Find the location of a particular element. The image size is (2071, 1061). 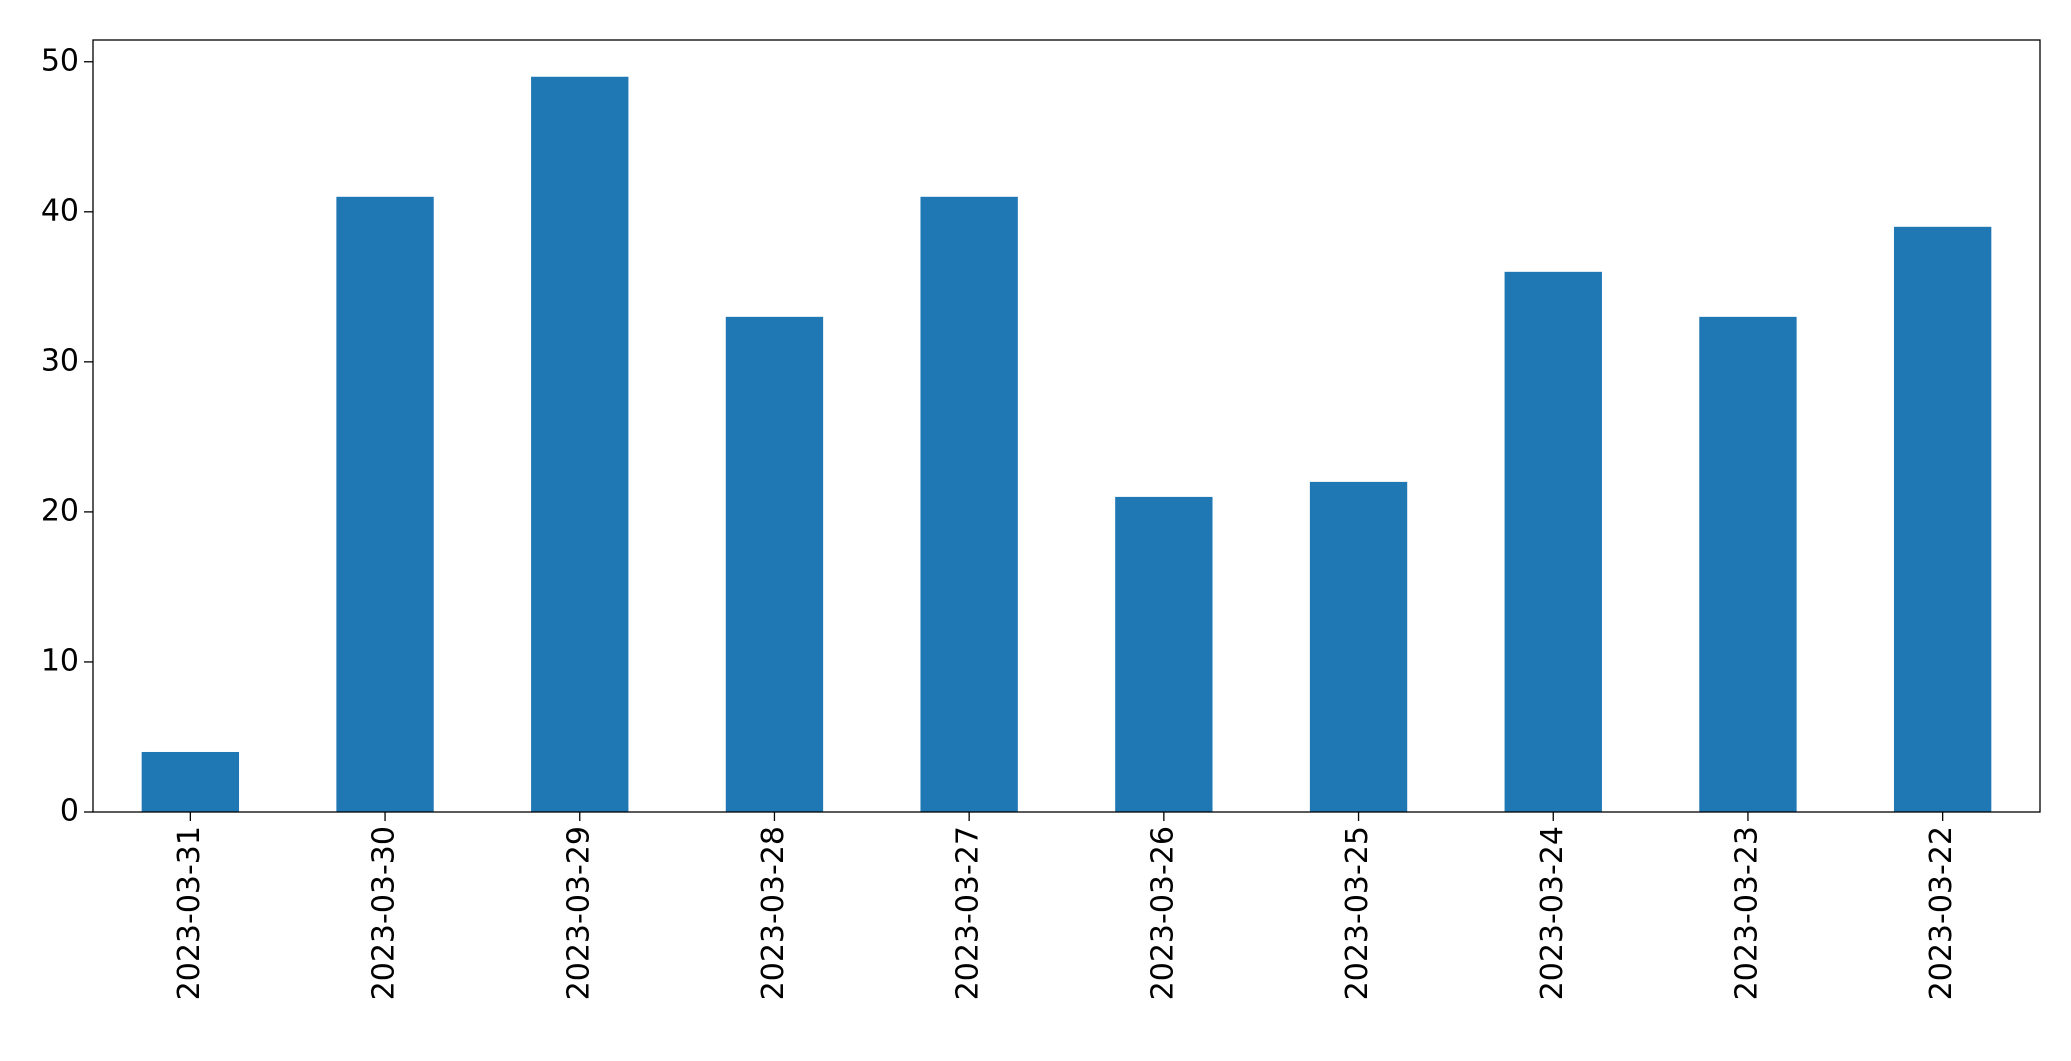

y-tick-label: 0 is located at coordinates (69, 811).